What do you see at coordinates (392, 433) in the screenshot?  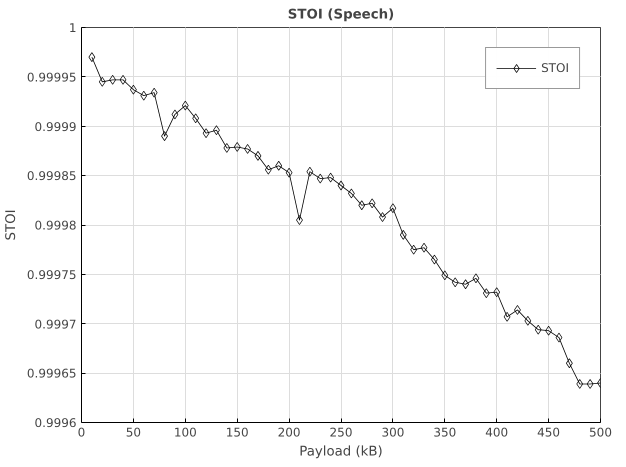 I see `x-tick-label: 300` at bounding box center [392, 433].